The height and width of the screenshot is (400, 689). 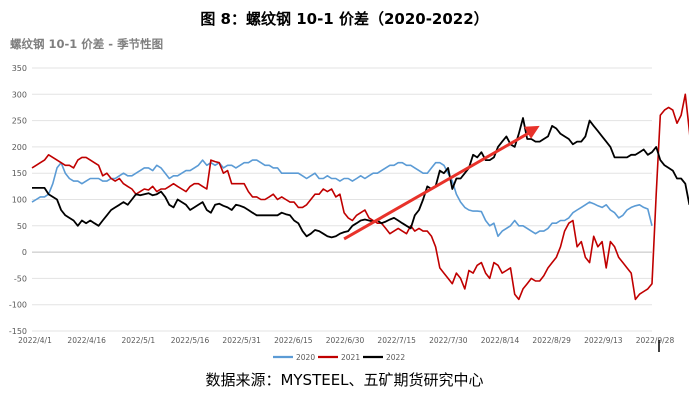 I want to click on arrow-annotation, so click(x=441, y=183).